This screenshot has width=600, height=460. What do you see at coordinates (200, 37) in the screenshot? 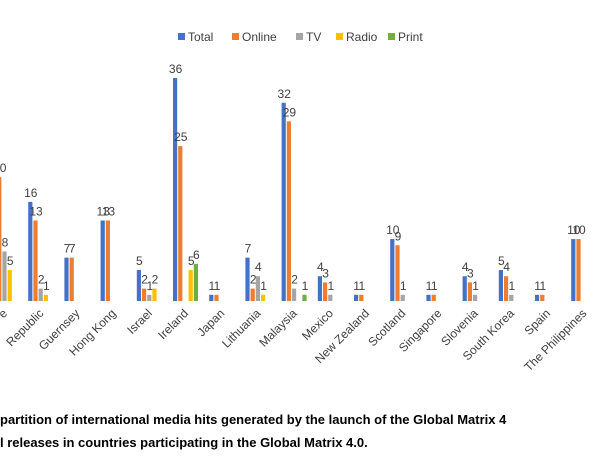
I see `legend-label: Total` at bounding box center [200, 37].